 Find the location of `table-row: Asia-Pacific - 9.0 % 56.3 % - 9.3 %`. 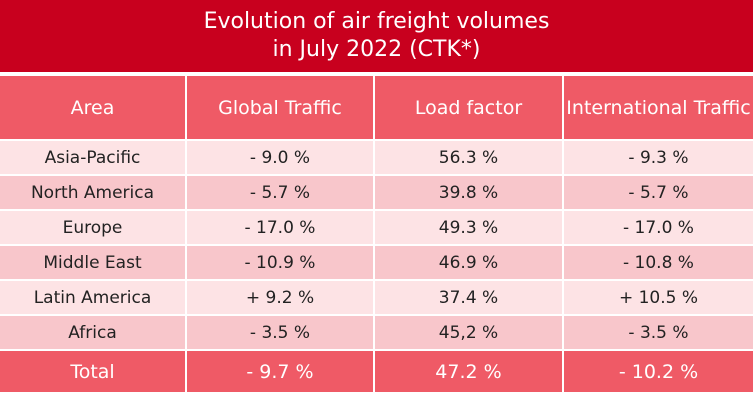

table-row: Asia-Pacific - 9.0 % 56.3 % - 9.3 % is located at coordinates (376, 158).